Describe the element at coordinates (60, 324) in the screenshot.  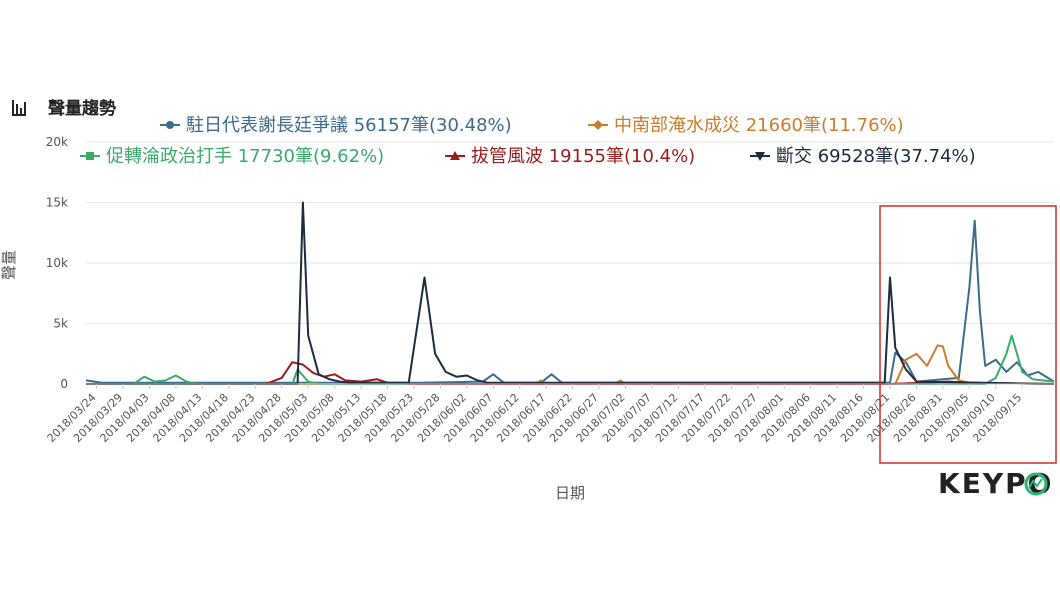
I see `y-tick-label: 5k` at that location.